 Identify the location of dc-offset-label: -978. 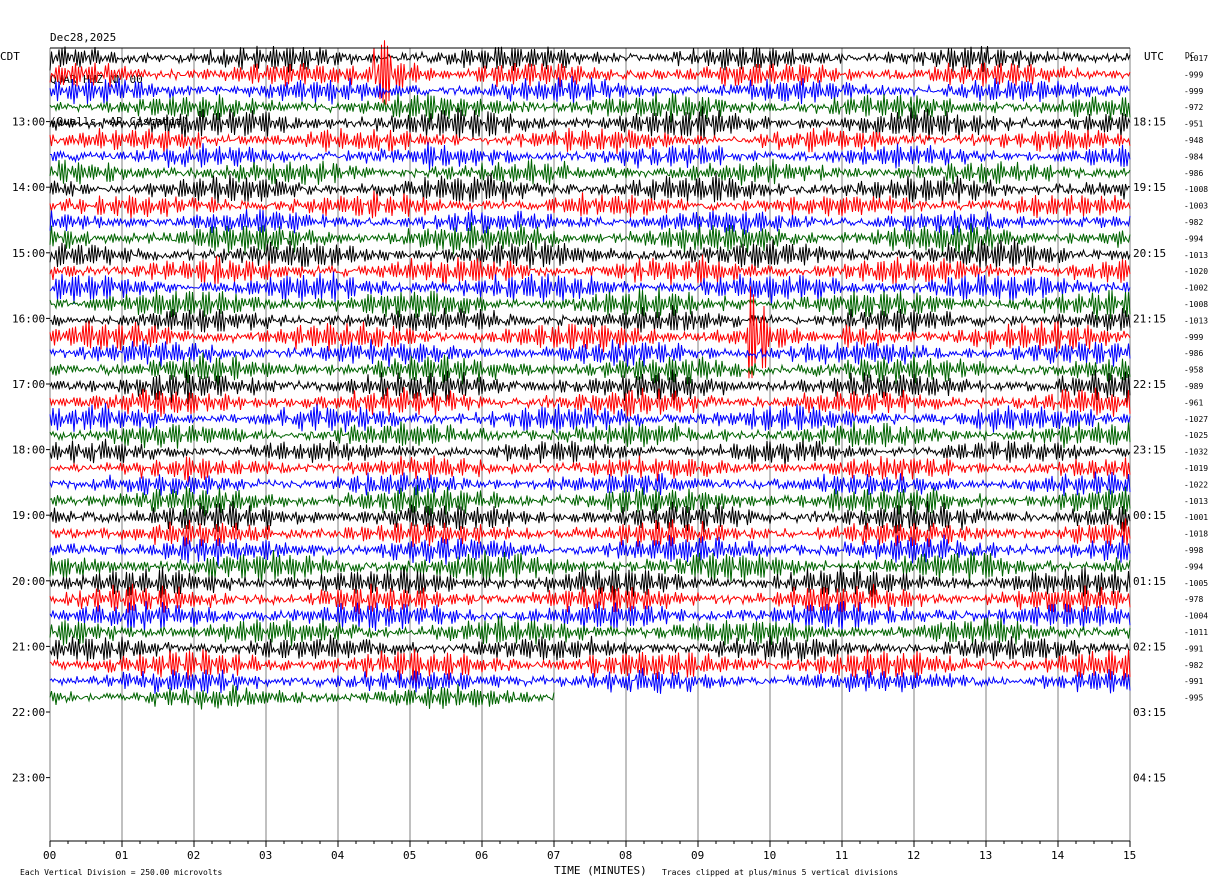
(1193, 599).